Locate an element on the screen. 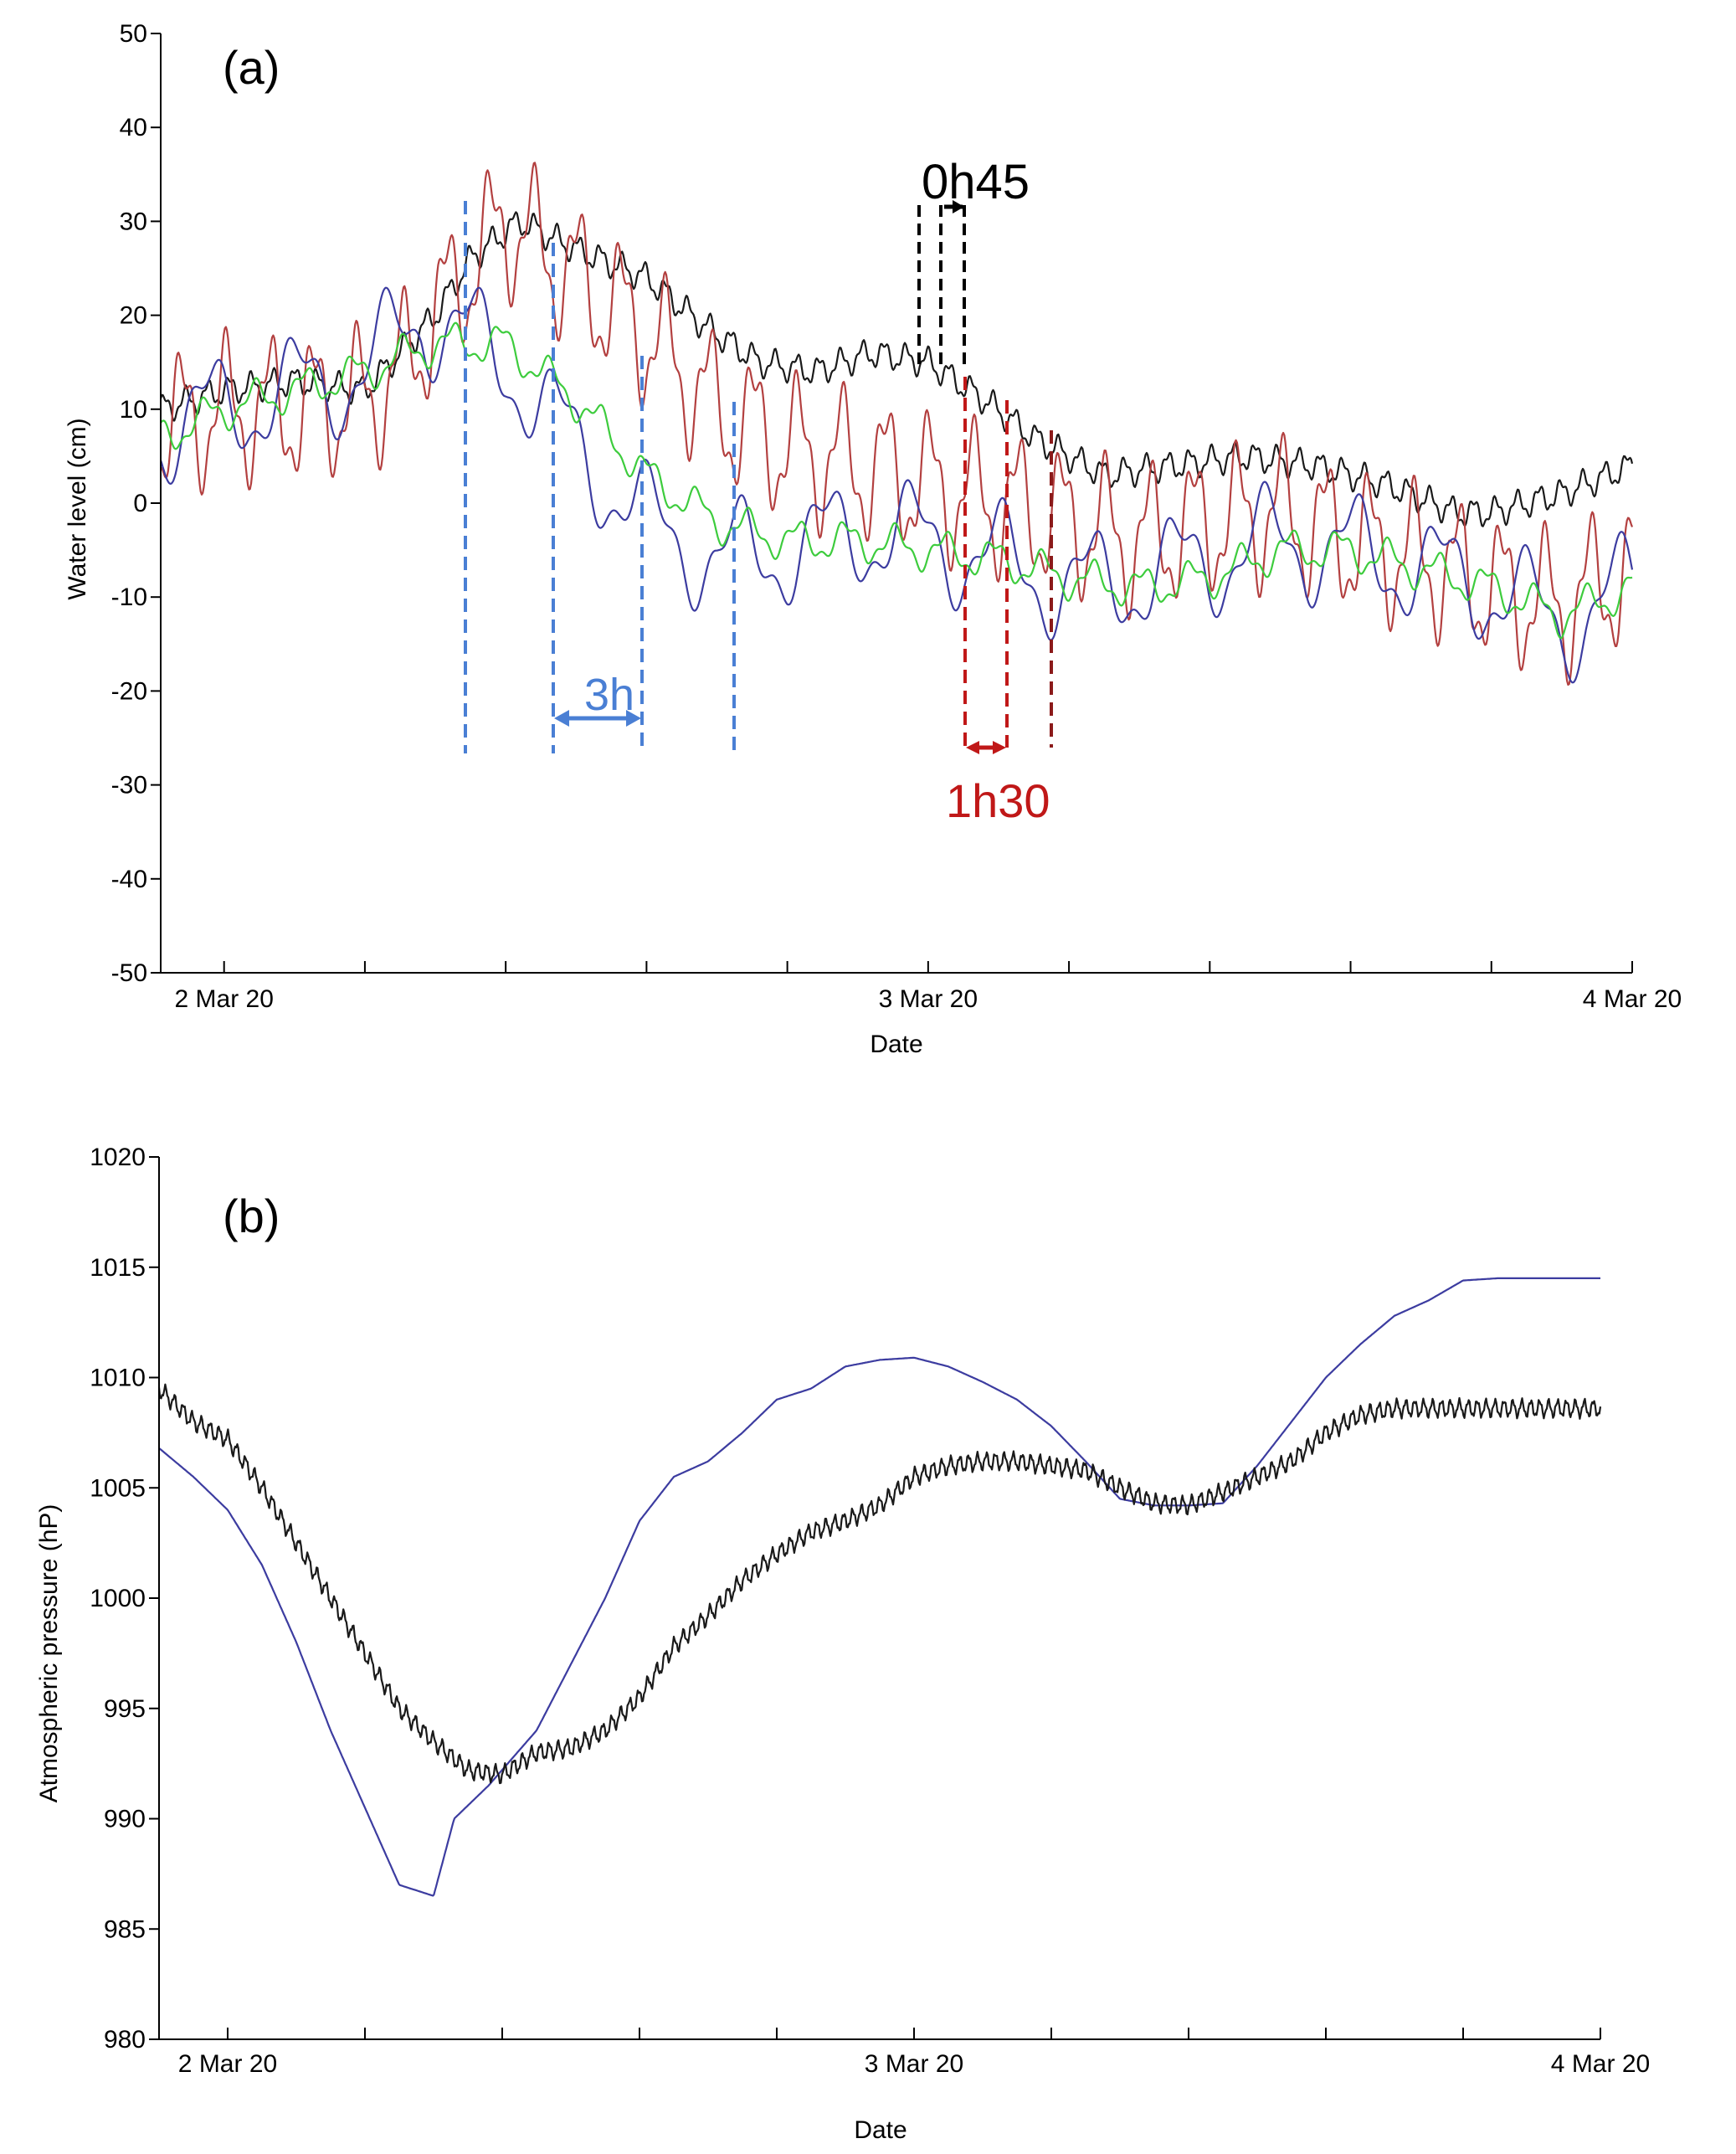  annotation-1h30: 1h30 is located at coordinates (998, 800).